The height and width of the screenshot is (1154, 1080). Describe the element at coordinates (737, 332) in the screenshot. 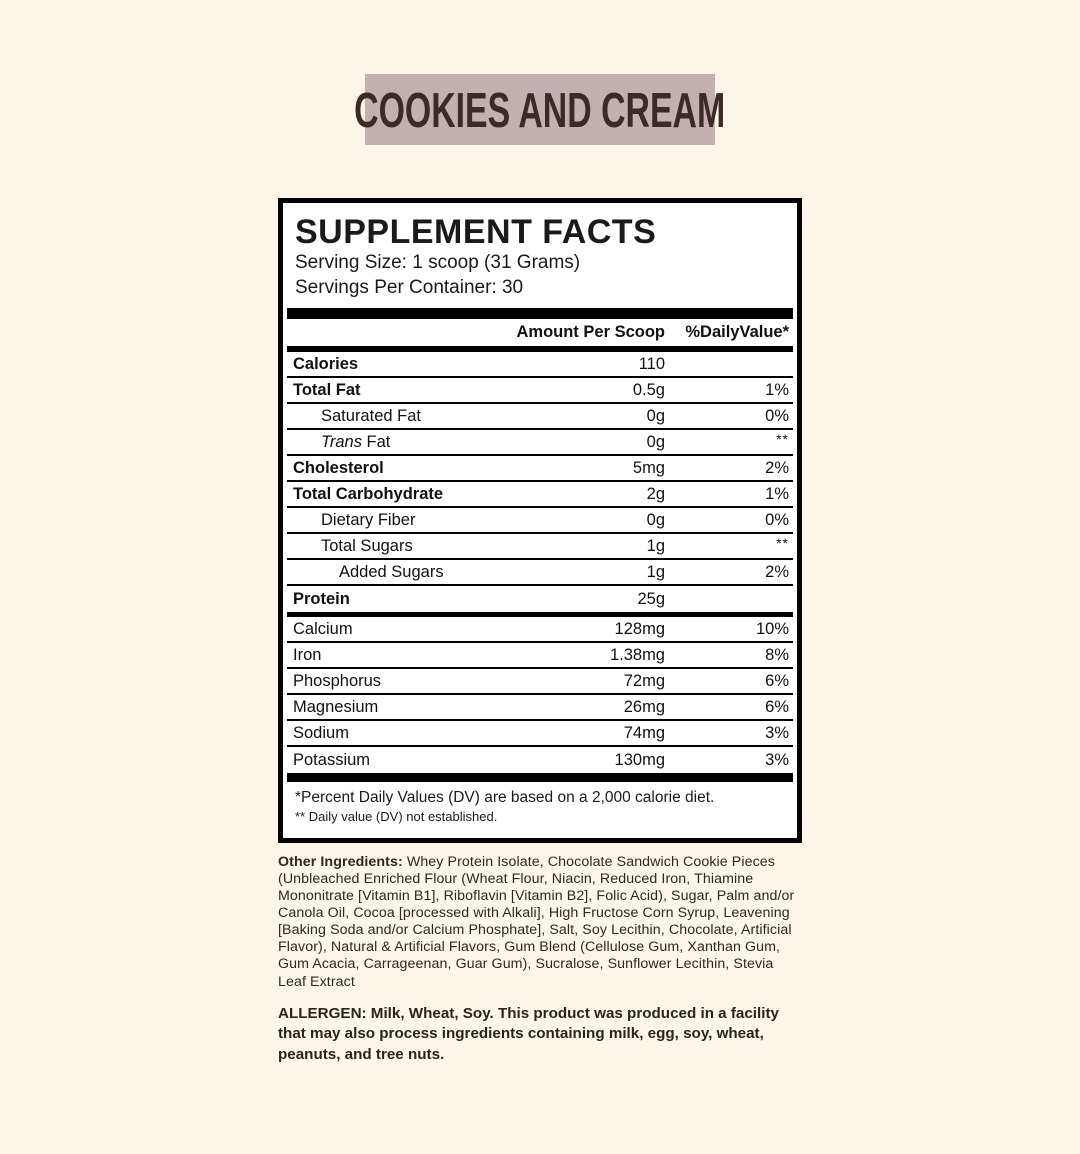

I see `column-header-daily-value: %DailyValue*` at that location.